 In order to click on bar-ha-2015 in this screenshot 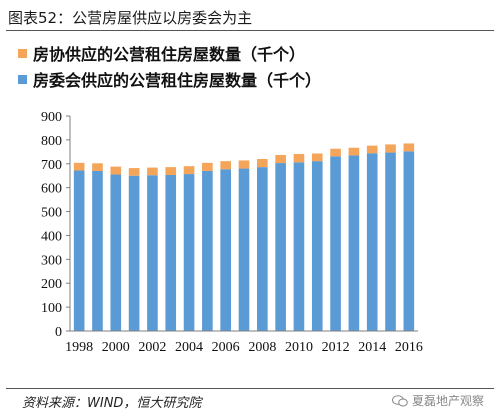, I will do `click(390, 241)`.